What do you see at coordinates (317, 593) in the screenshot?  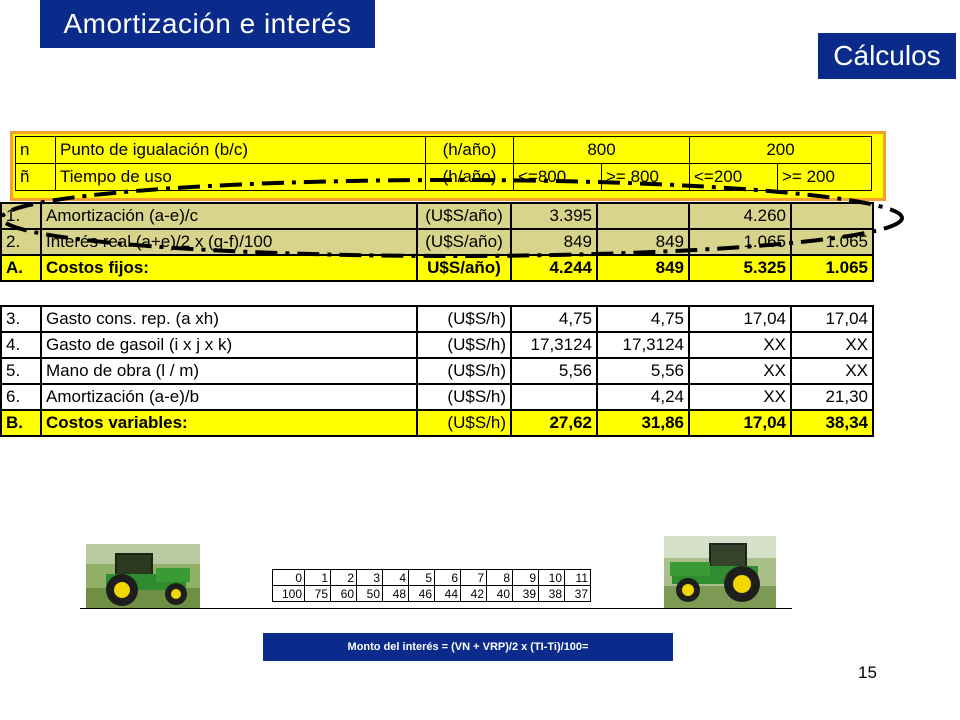 I see `value-cell: 75` at bounding box center [317, 593].